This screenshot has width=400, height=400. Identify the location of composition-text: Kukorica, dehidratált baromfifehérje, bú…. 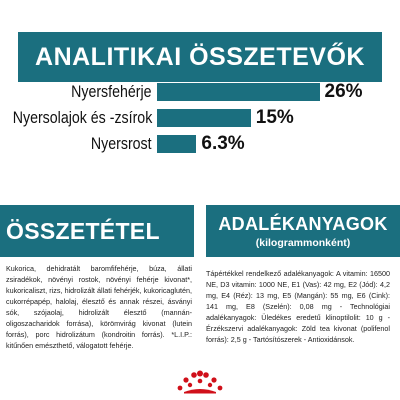
(99, 307).